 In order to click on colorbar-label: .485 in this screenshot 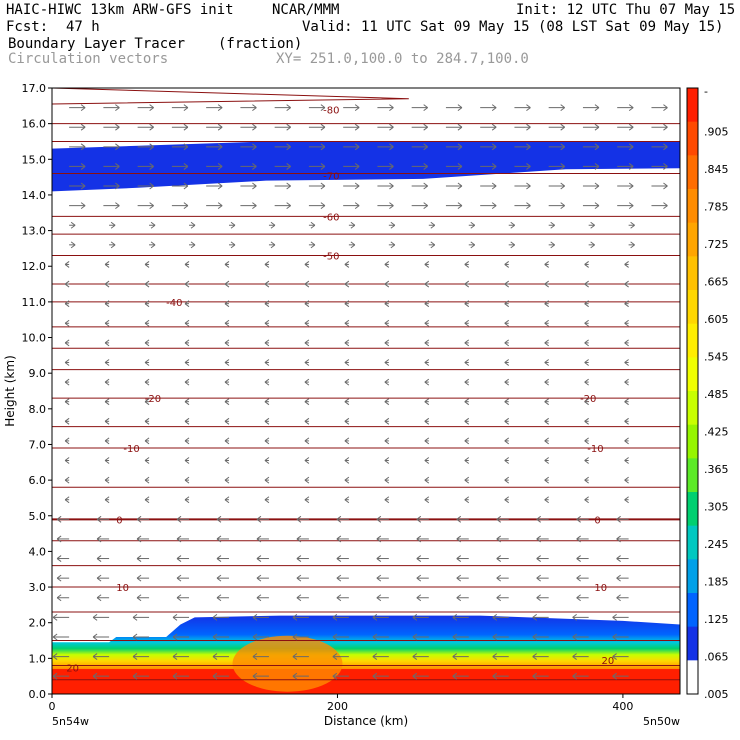, I will do `click(716, 394)`.